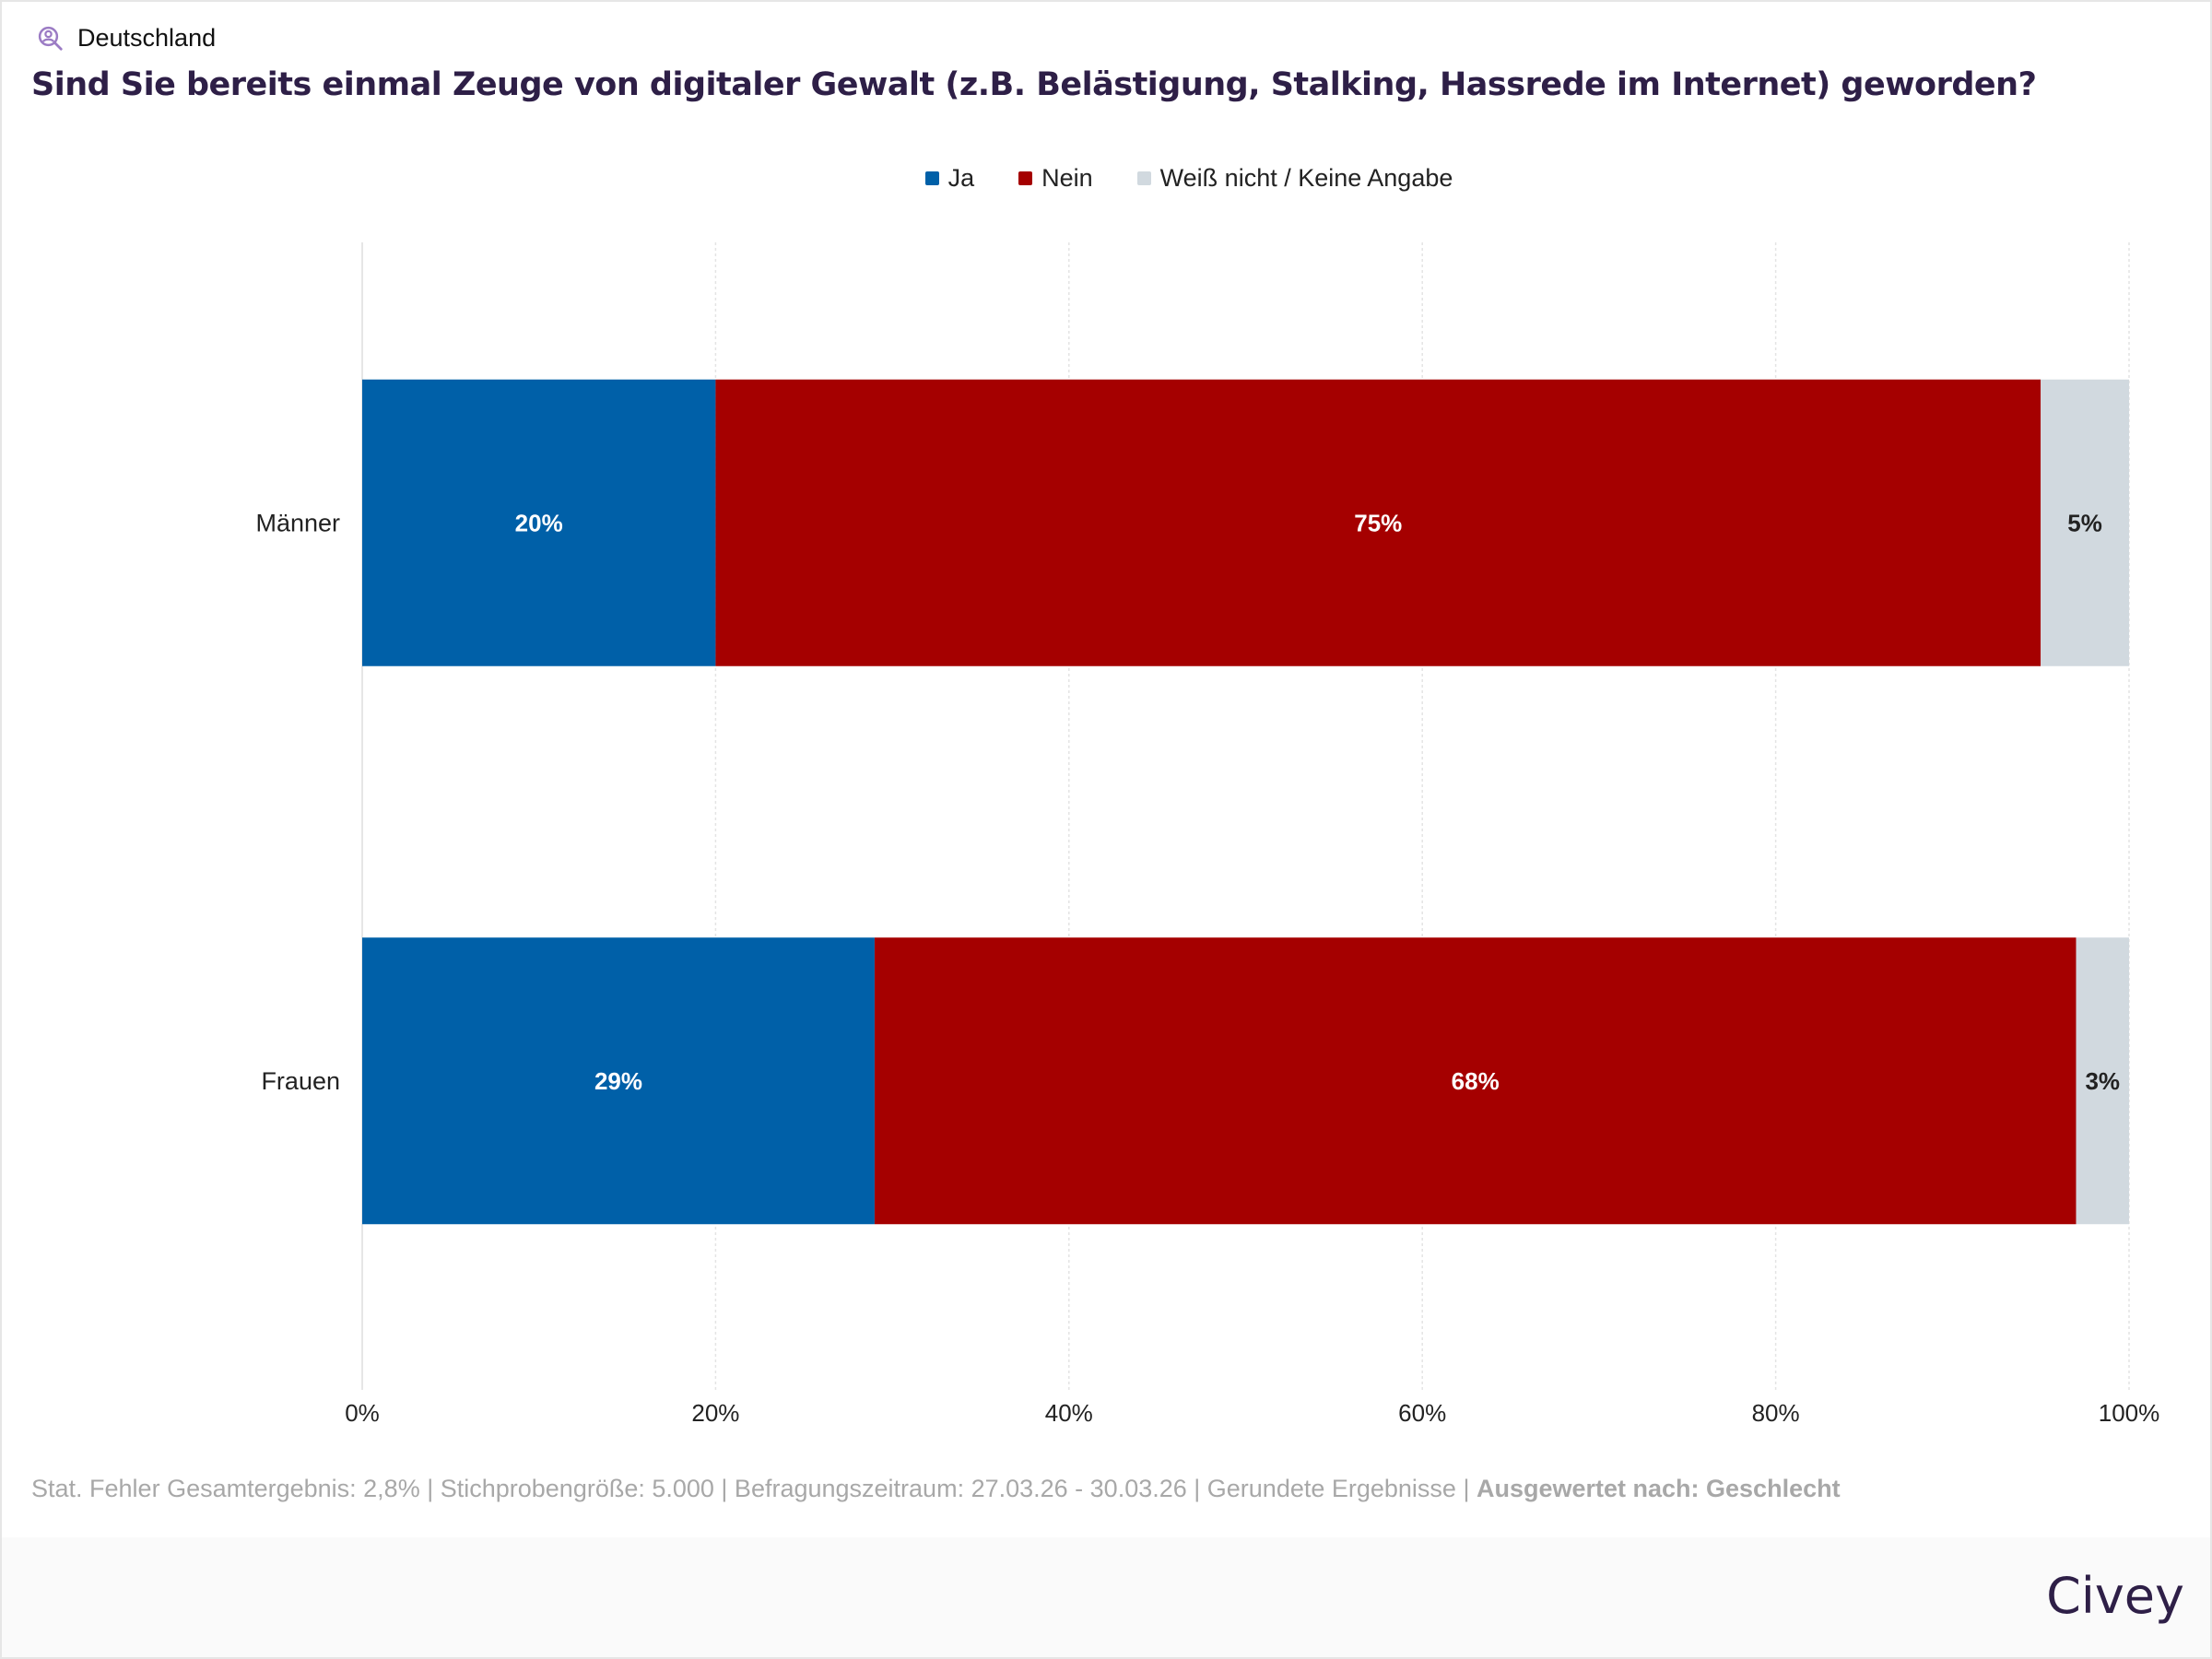  Describe the element at coordinates (362, 1413) in the screenshot. I see `x-tick-label: 0%` at that location.